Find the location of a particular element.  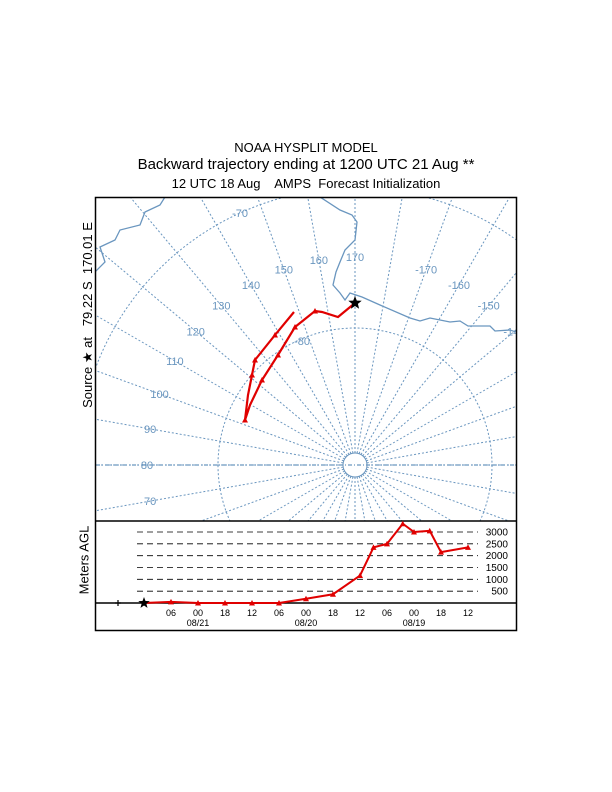

latitude-label: -80 is located at coordinates (302, 342).